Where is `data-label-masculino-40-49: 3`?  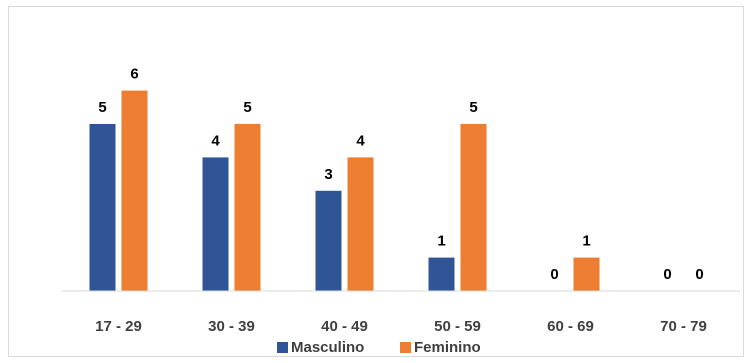
data-label-masculino-40-49: 3 is located at coordinates (328, 174).